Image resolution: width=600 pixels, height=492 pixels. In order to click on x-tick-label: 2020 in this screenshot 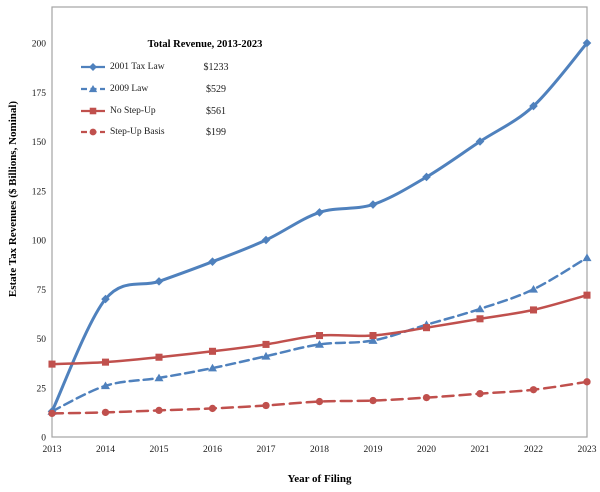, I will do `click(426, 450)`.